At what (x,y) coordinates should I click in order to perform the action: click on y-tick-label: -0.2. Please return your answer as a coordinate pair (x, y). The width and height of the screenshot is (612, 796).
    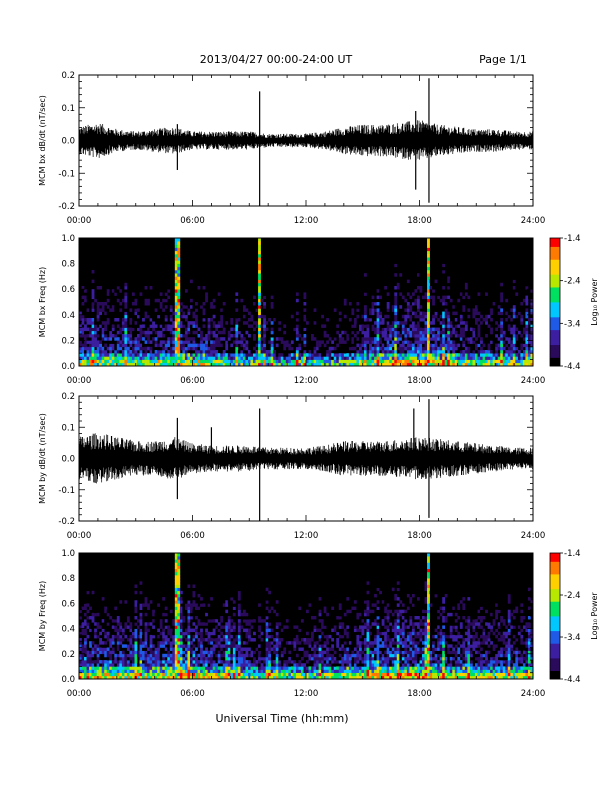
    Looking at the image, I should click on (66, 207).